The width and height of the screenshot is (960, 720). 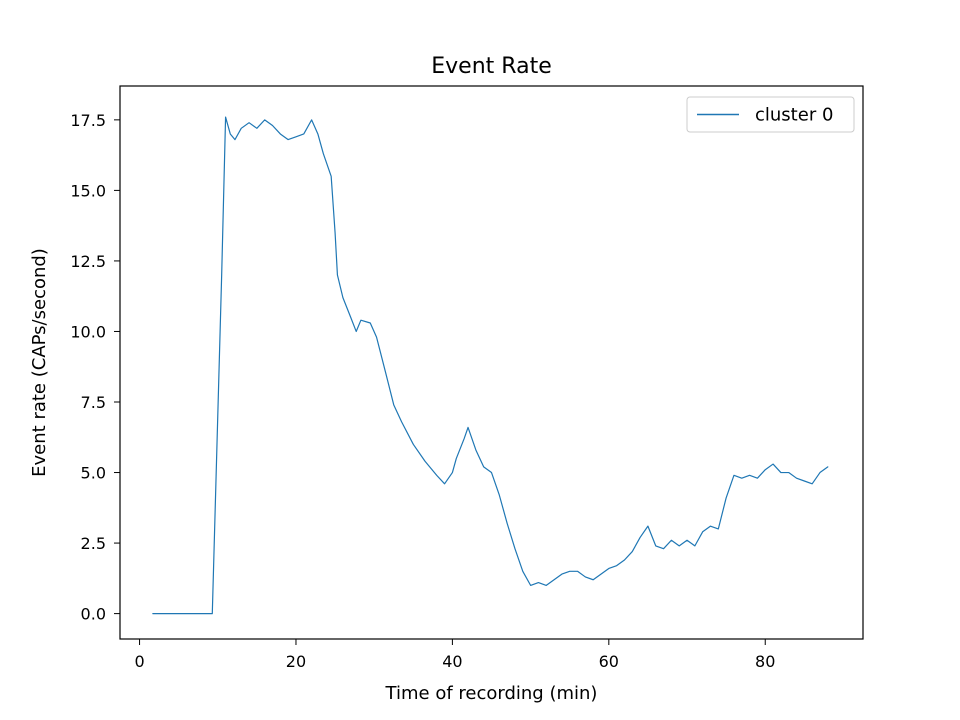 I want to click on y-tick-label: 12.5, so click(x=88, y=261).